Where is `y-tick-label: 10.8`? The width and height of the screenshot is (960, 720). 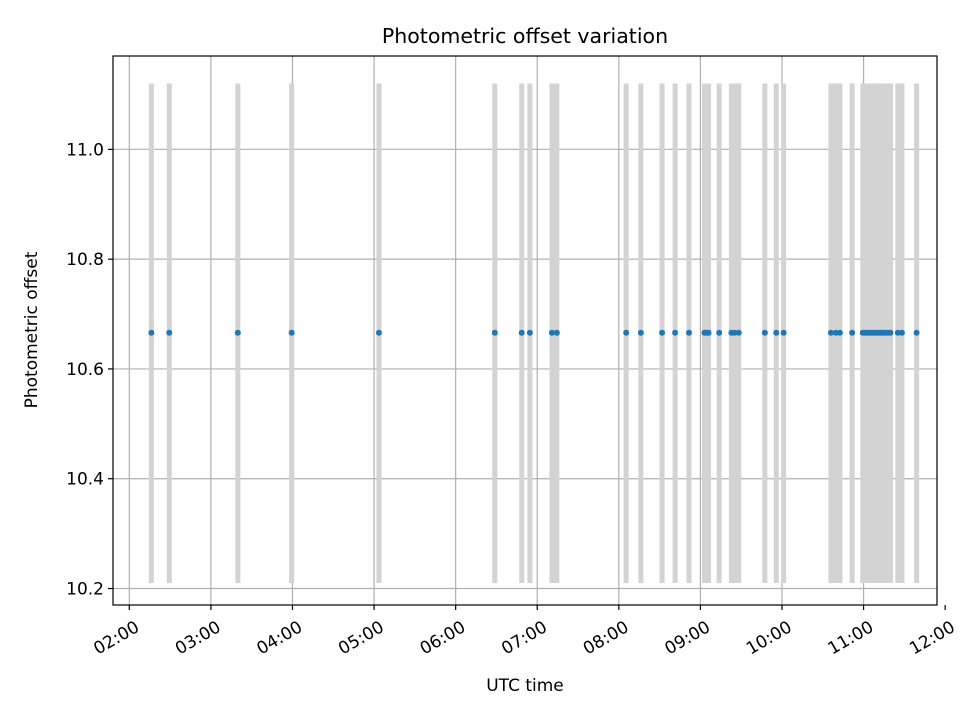 y-tick-label: 10.8 is located at coordinates (85, 260).